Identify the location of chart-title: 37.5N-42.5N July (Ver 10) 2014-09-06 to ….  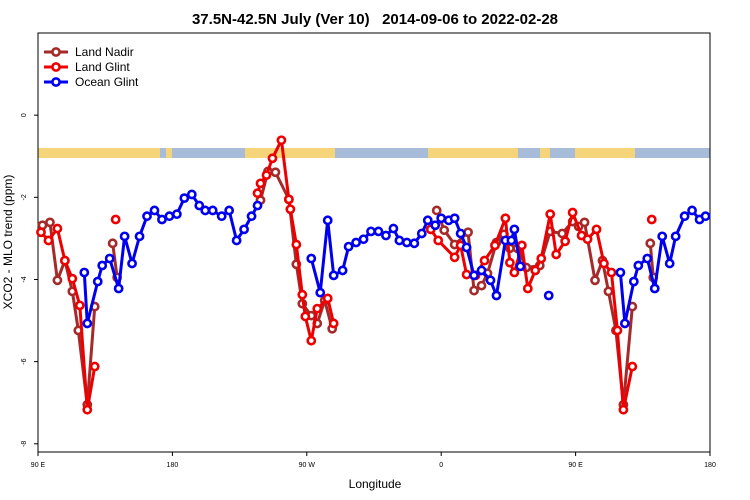
(375, 19).